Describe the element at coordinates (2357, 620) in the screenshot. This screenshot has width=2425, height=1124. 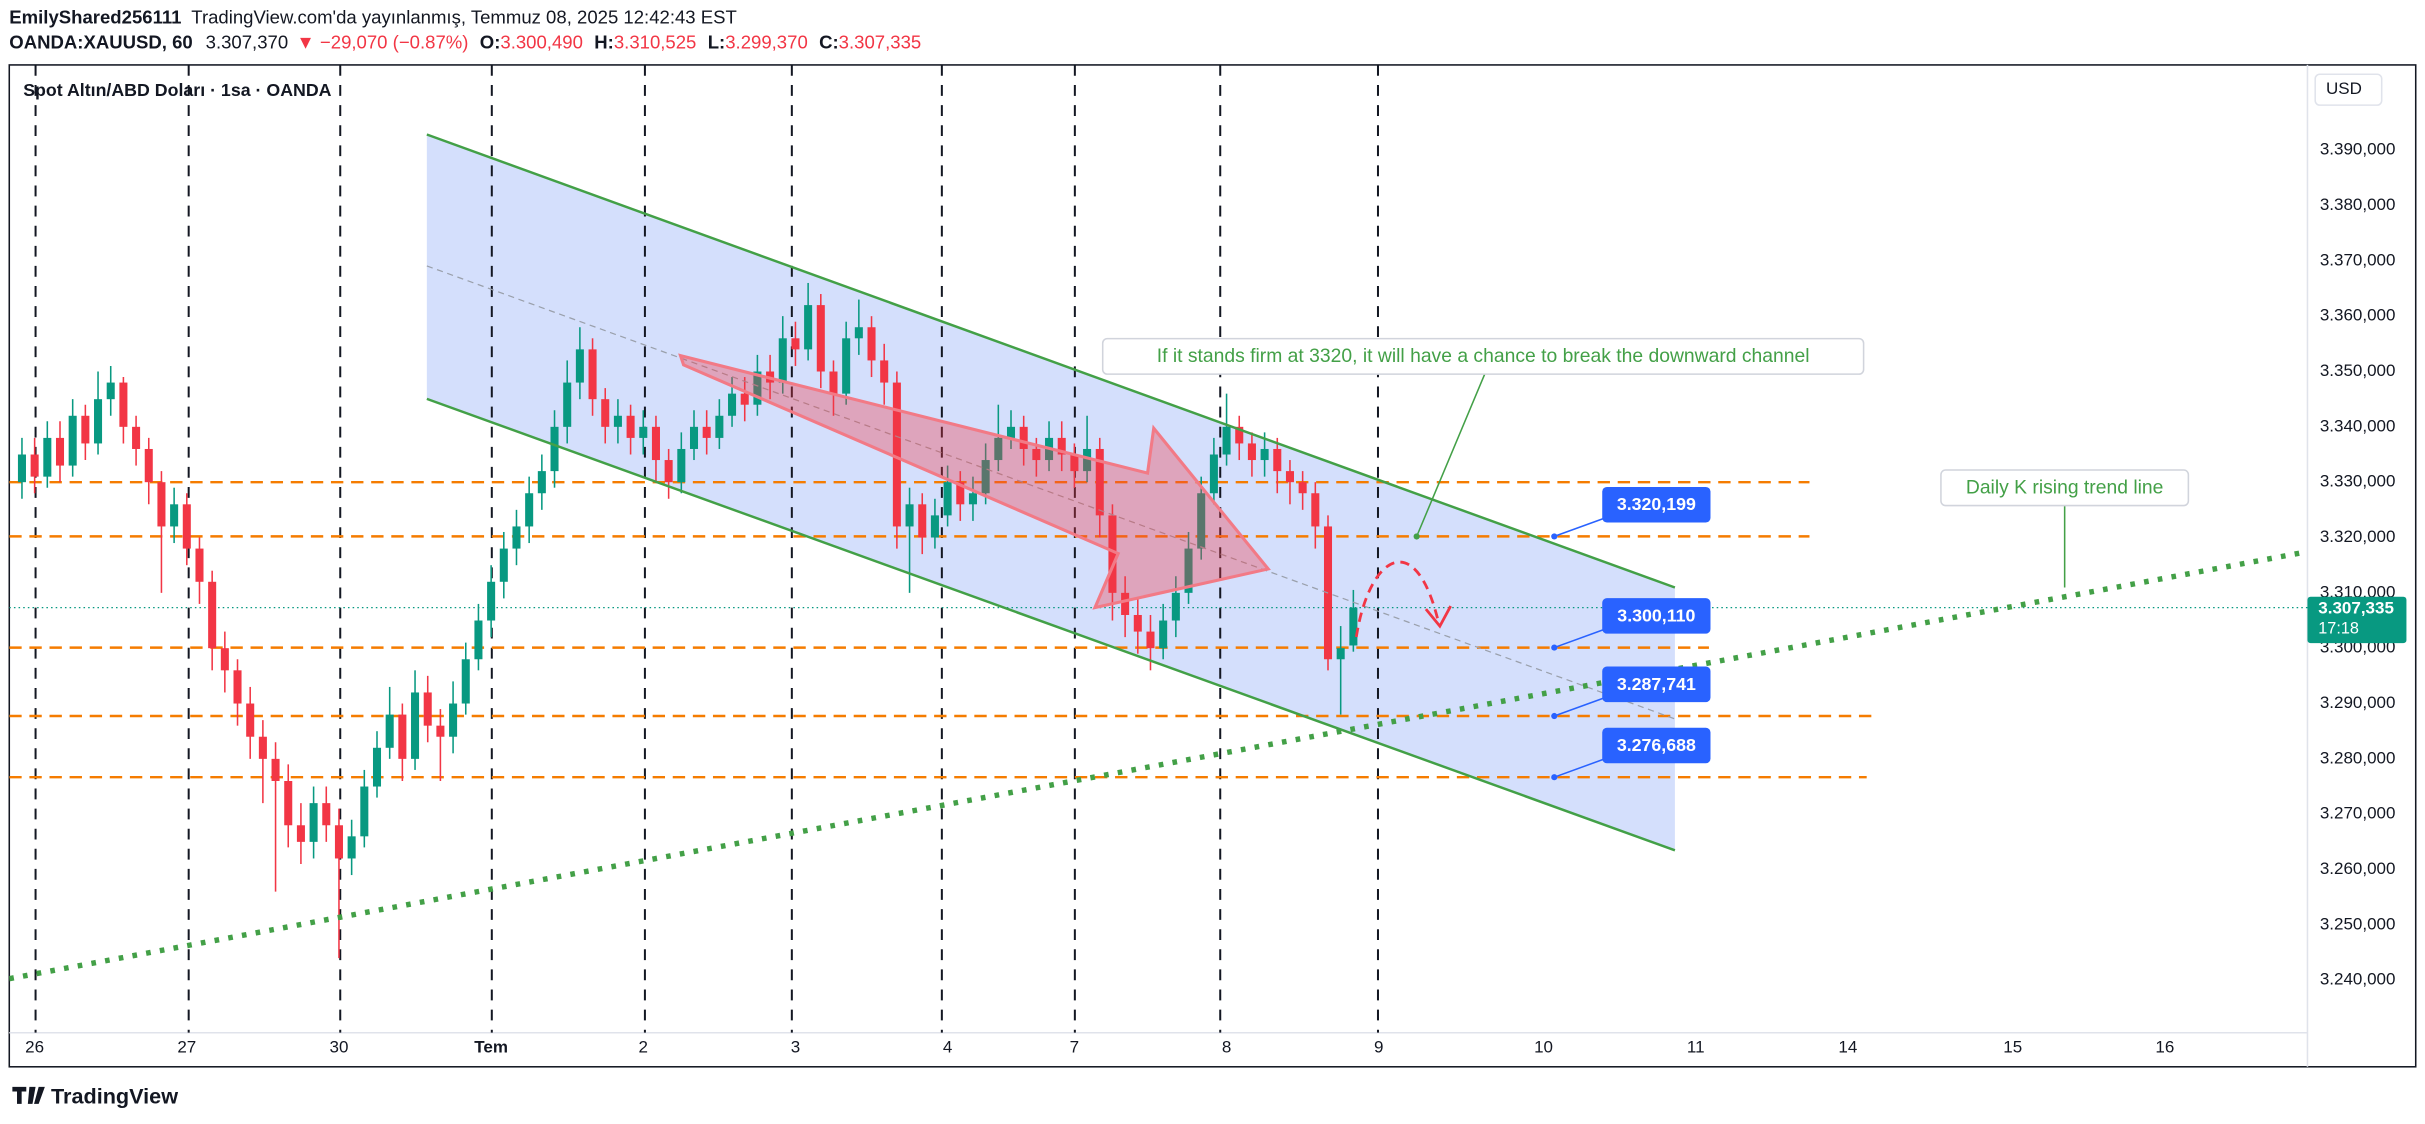
I see `last-price-tag` at that location.